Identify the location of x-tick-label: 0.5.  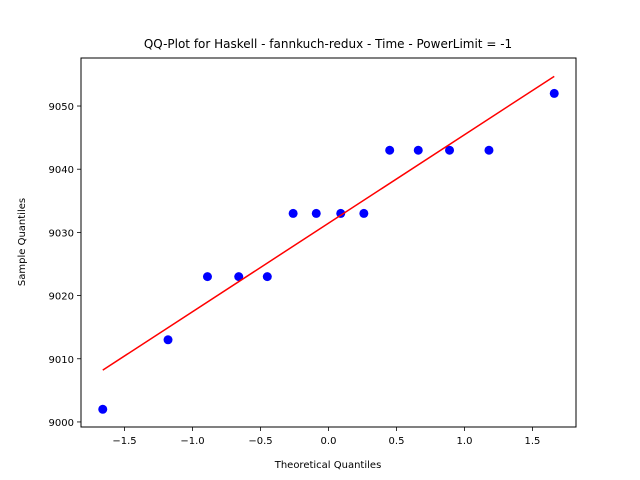
(397, 441).